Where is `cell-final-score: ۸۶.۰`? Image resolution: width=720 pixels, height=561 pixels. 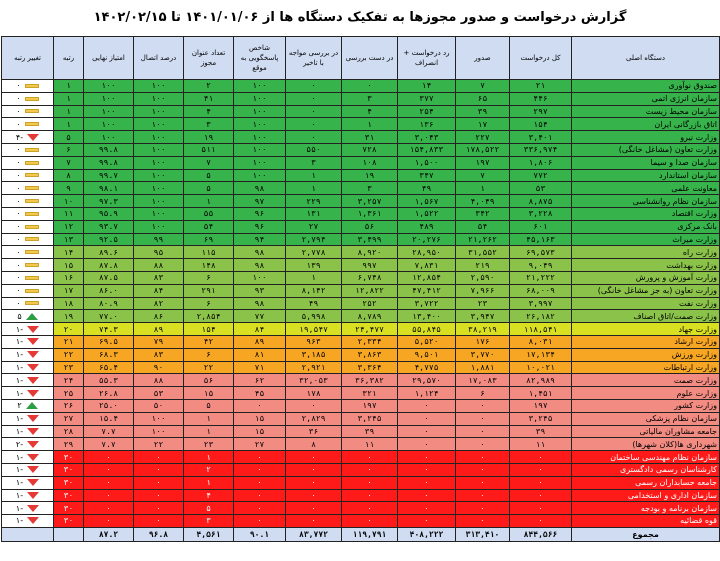
cell-final-score: ۸۶.۰ is located at coordinates (108, 290).